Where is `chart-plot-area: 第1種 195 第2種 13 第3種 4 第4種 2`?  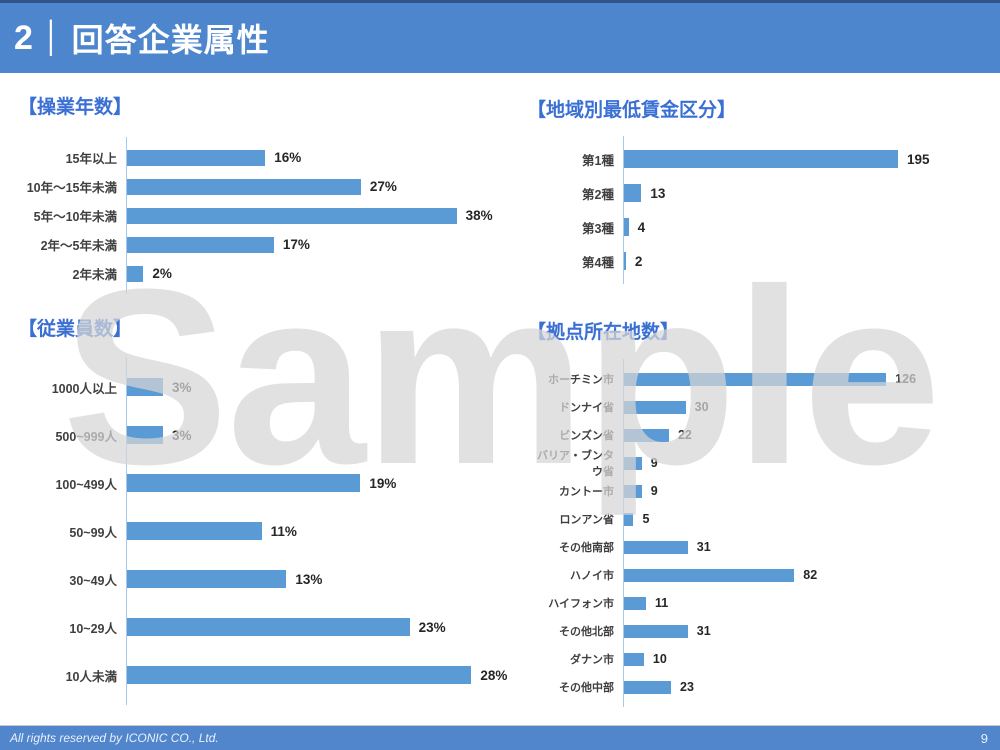
chart-plot-area: 第1種 195 第2種 13 第3種 4 第4種 2 is located at coordinates (762, 210).